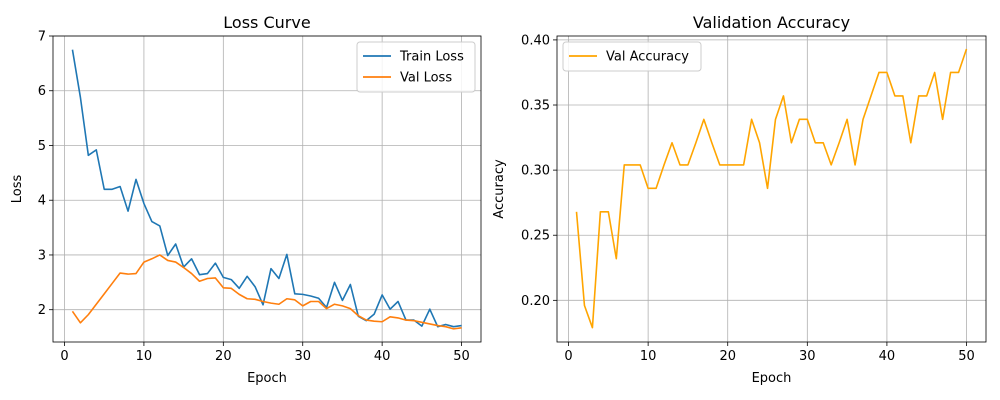 This screenshot has width=1000, height=400. Describe the element at coordinates (535, 106) in the screenshot. I see `y-tick-label: 0.35` at that location.